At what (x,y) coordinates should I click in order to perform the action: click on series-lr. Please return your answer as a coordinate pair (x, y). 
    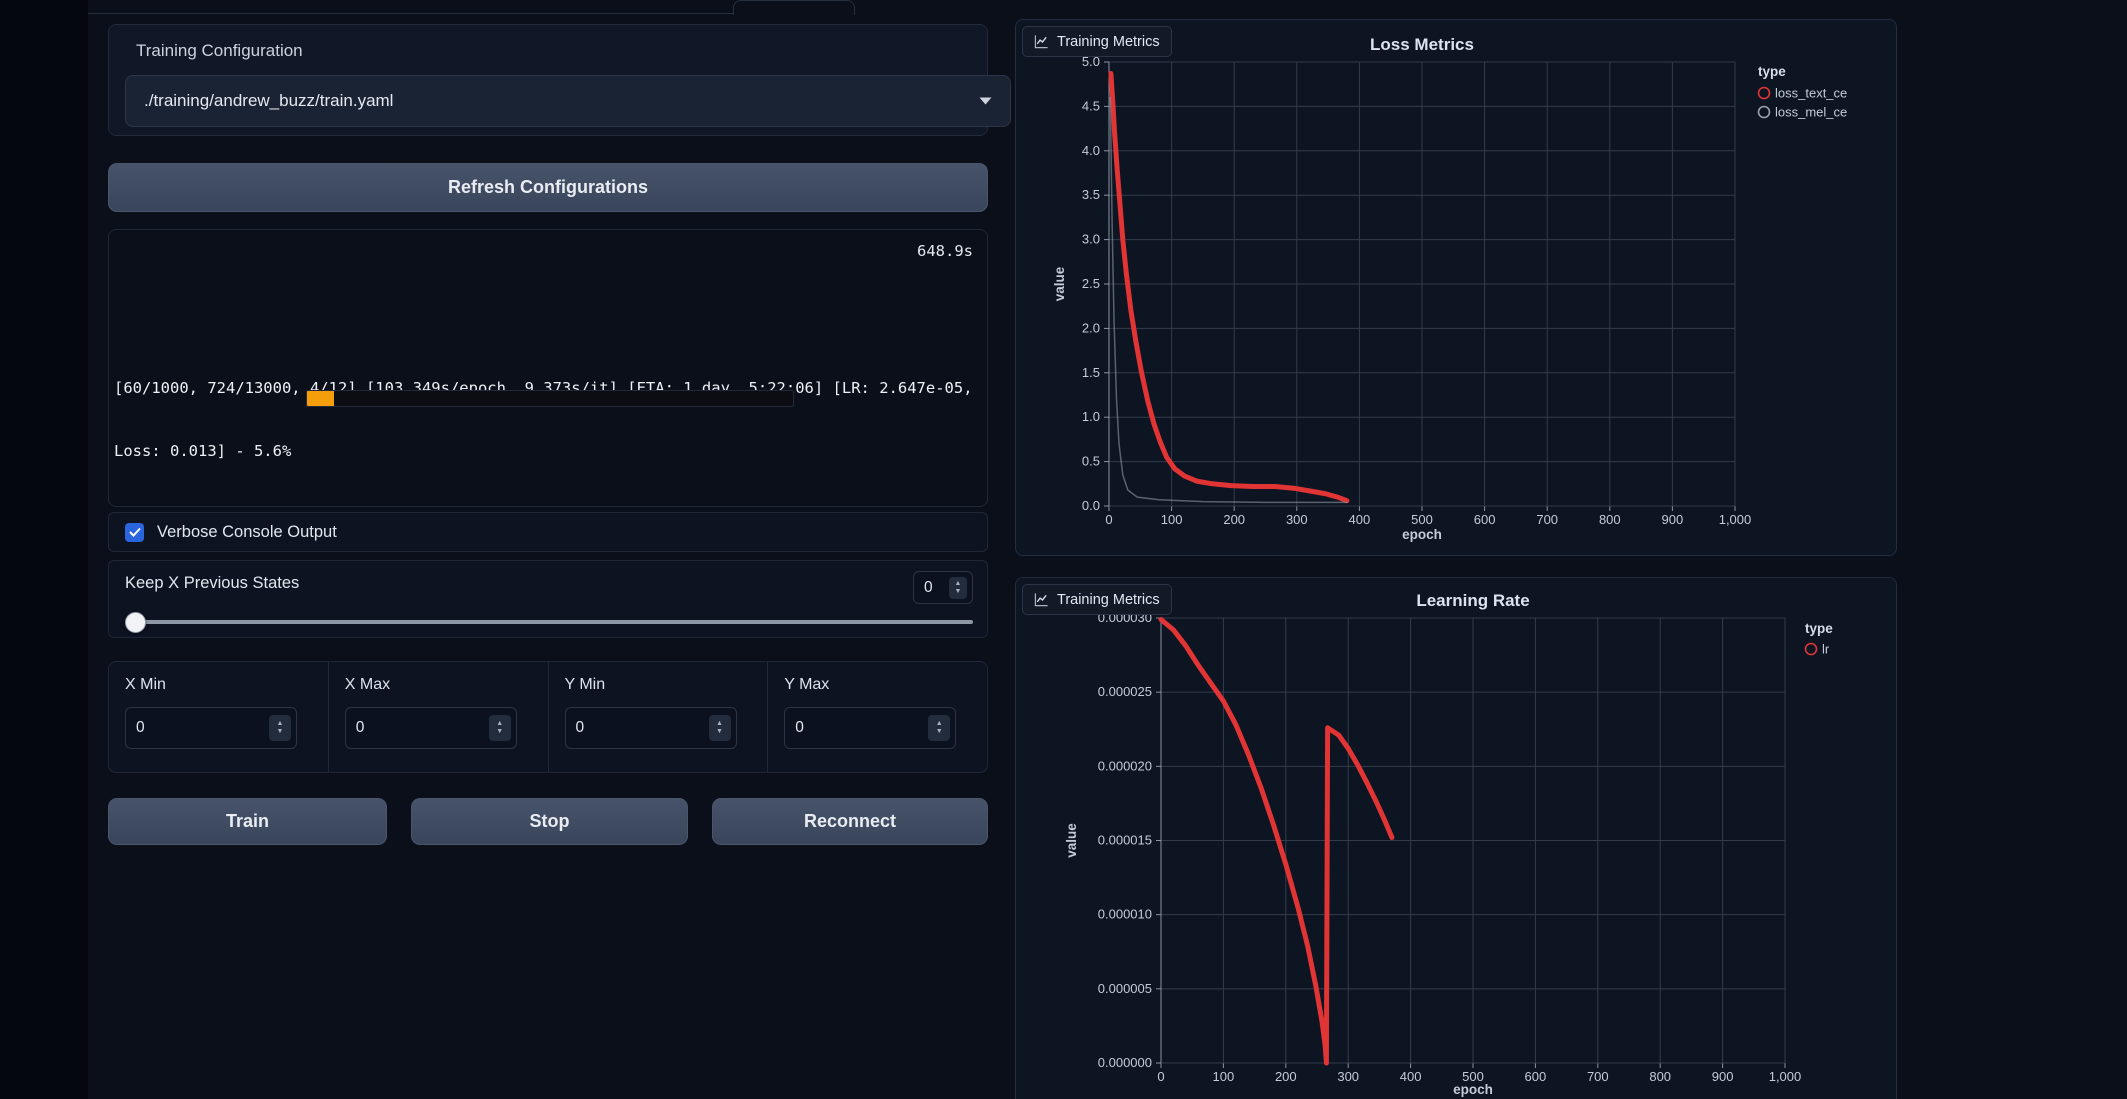
    Looking at the image, I should click on (1276, 841).